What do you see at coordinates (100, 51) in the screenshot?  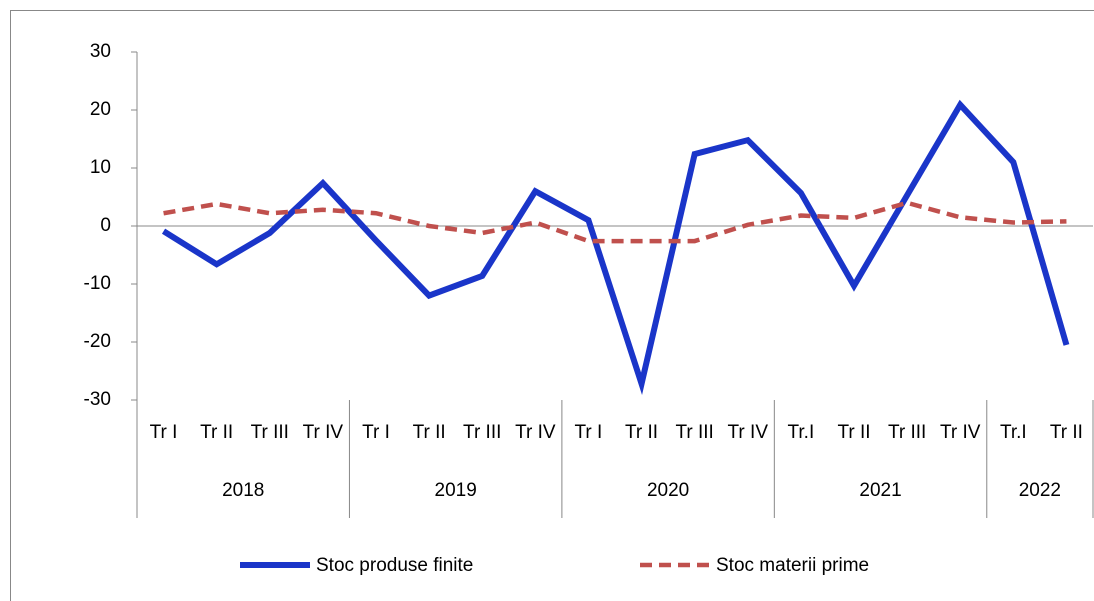 I see `y-tick-label: 30` at bounding box center [100, 51].